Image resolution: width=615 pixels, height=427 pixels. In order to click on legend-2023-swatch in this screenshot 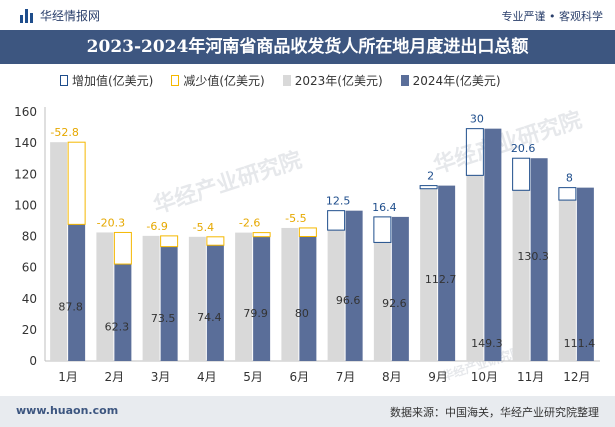, I will do `click(286, 80)`.